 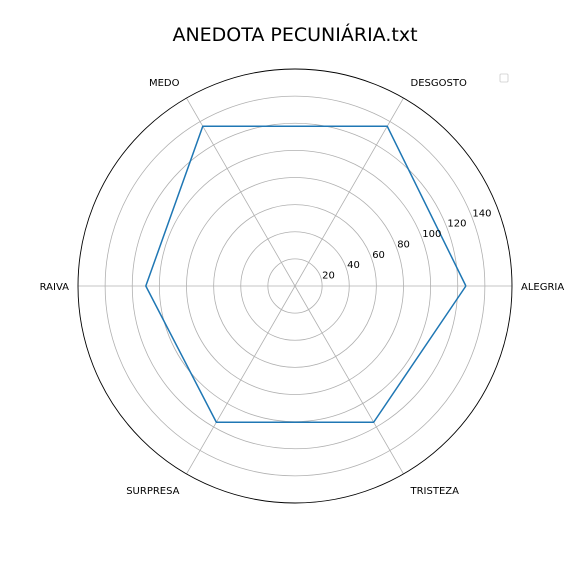 I want to click on category-label-medo: MEDO, so click(x=164, y=83).